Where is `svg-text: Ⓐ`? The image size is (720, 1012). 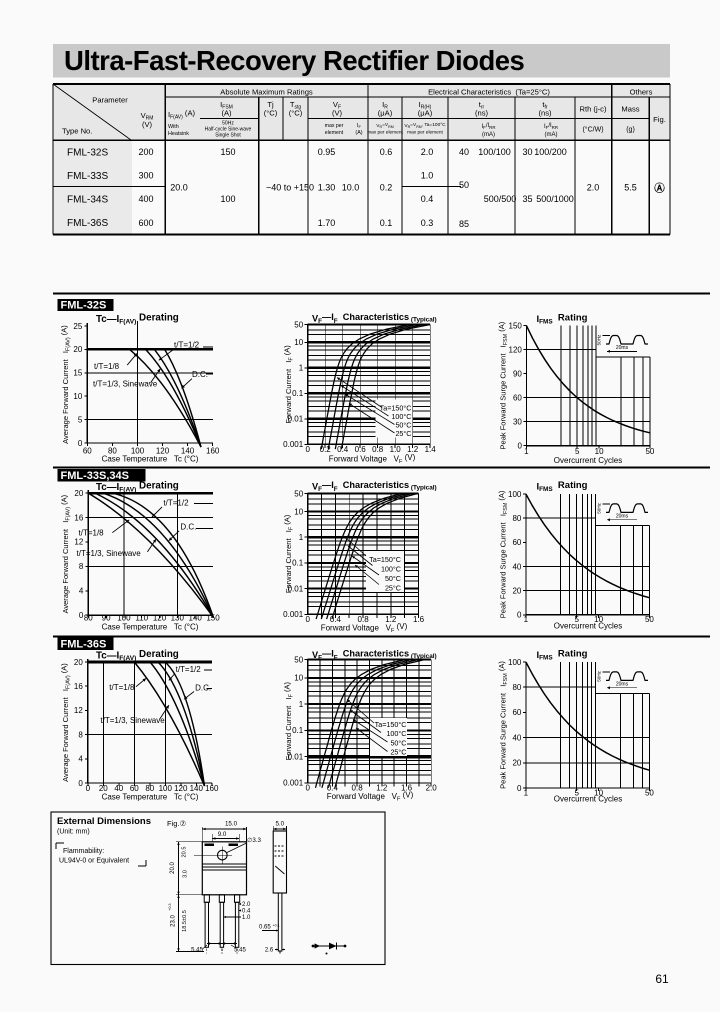 svg-text: Ⓐ is located at coordinates (659, 188).